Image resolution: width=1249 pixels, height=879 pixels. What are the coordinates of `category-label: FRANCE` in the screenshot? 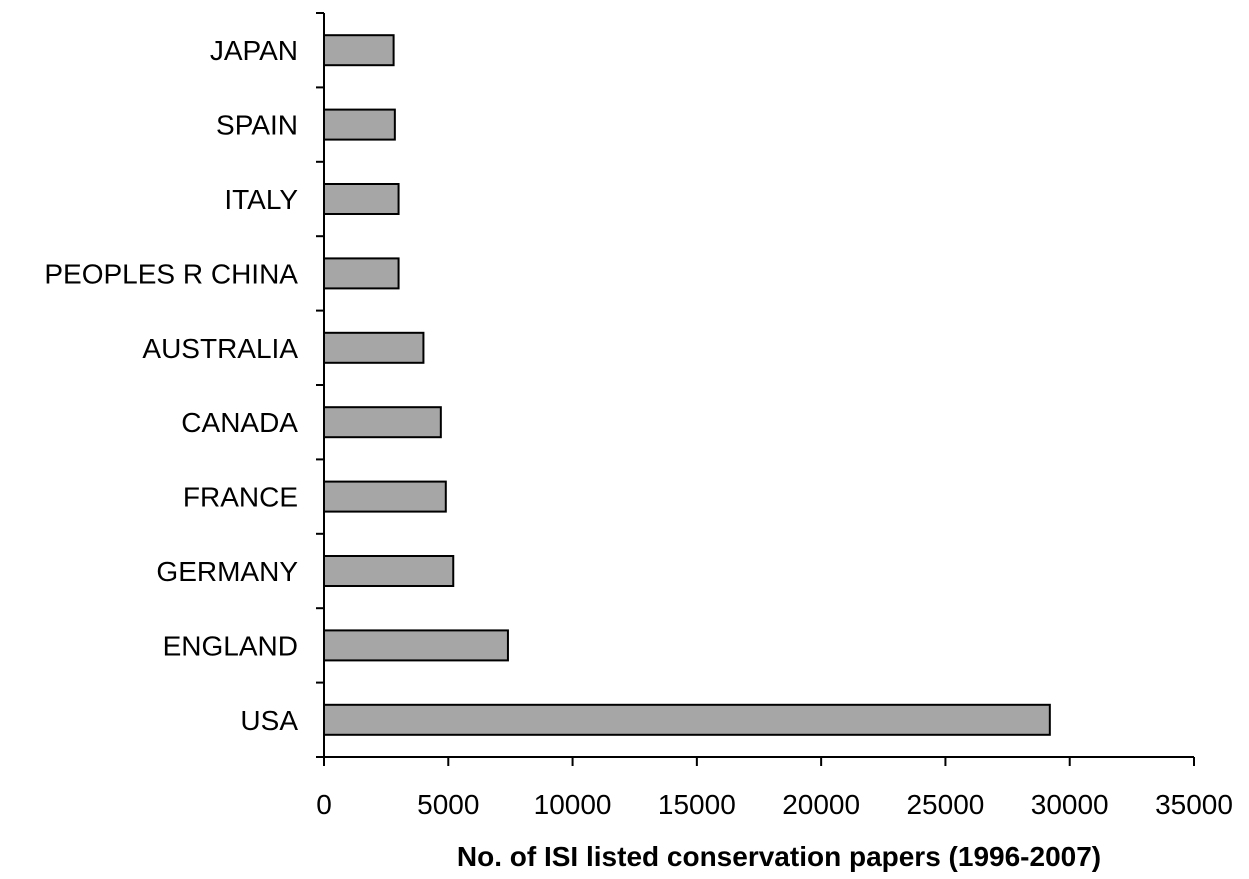 It's located at (240, 497).